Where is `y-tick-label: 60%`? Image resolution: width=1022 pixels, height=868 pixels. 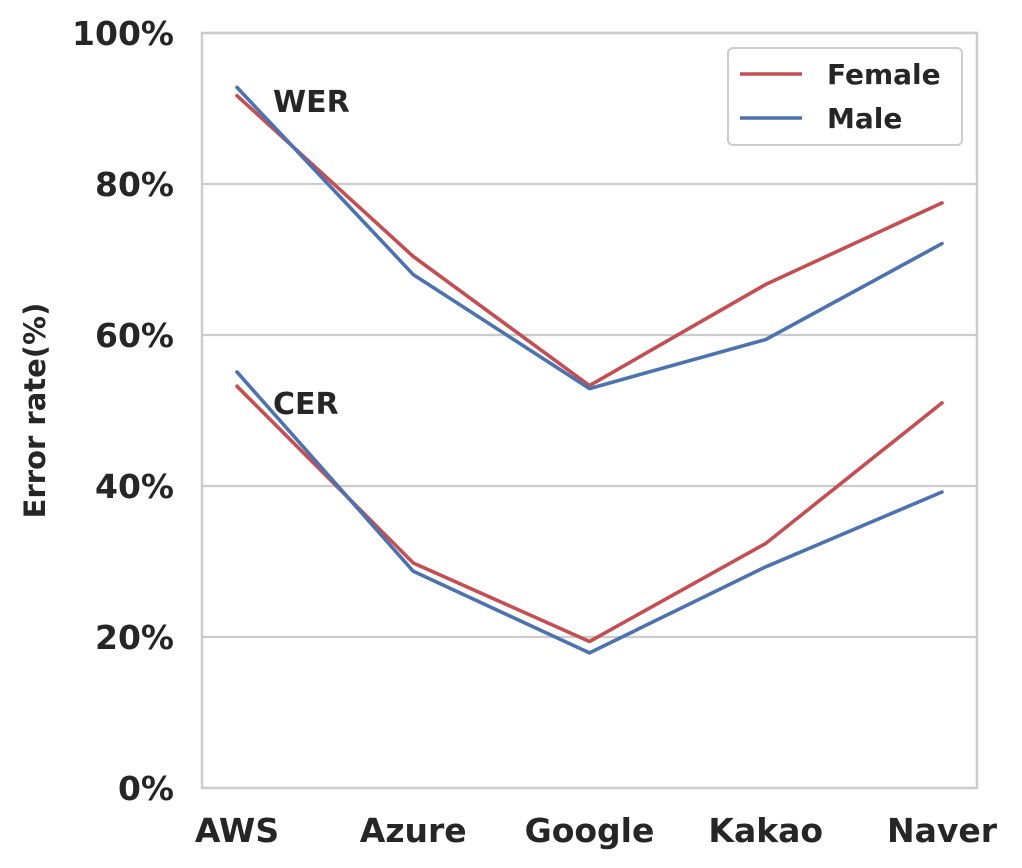 y-tick-label: 60% is located at coordinates (134, 335).